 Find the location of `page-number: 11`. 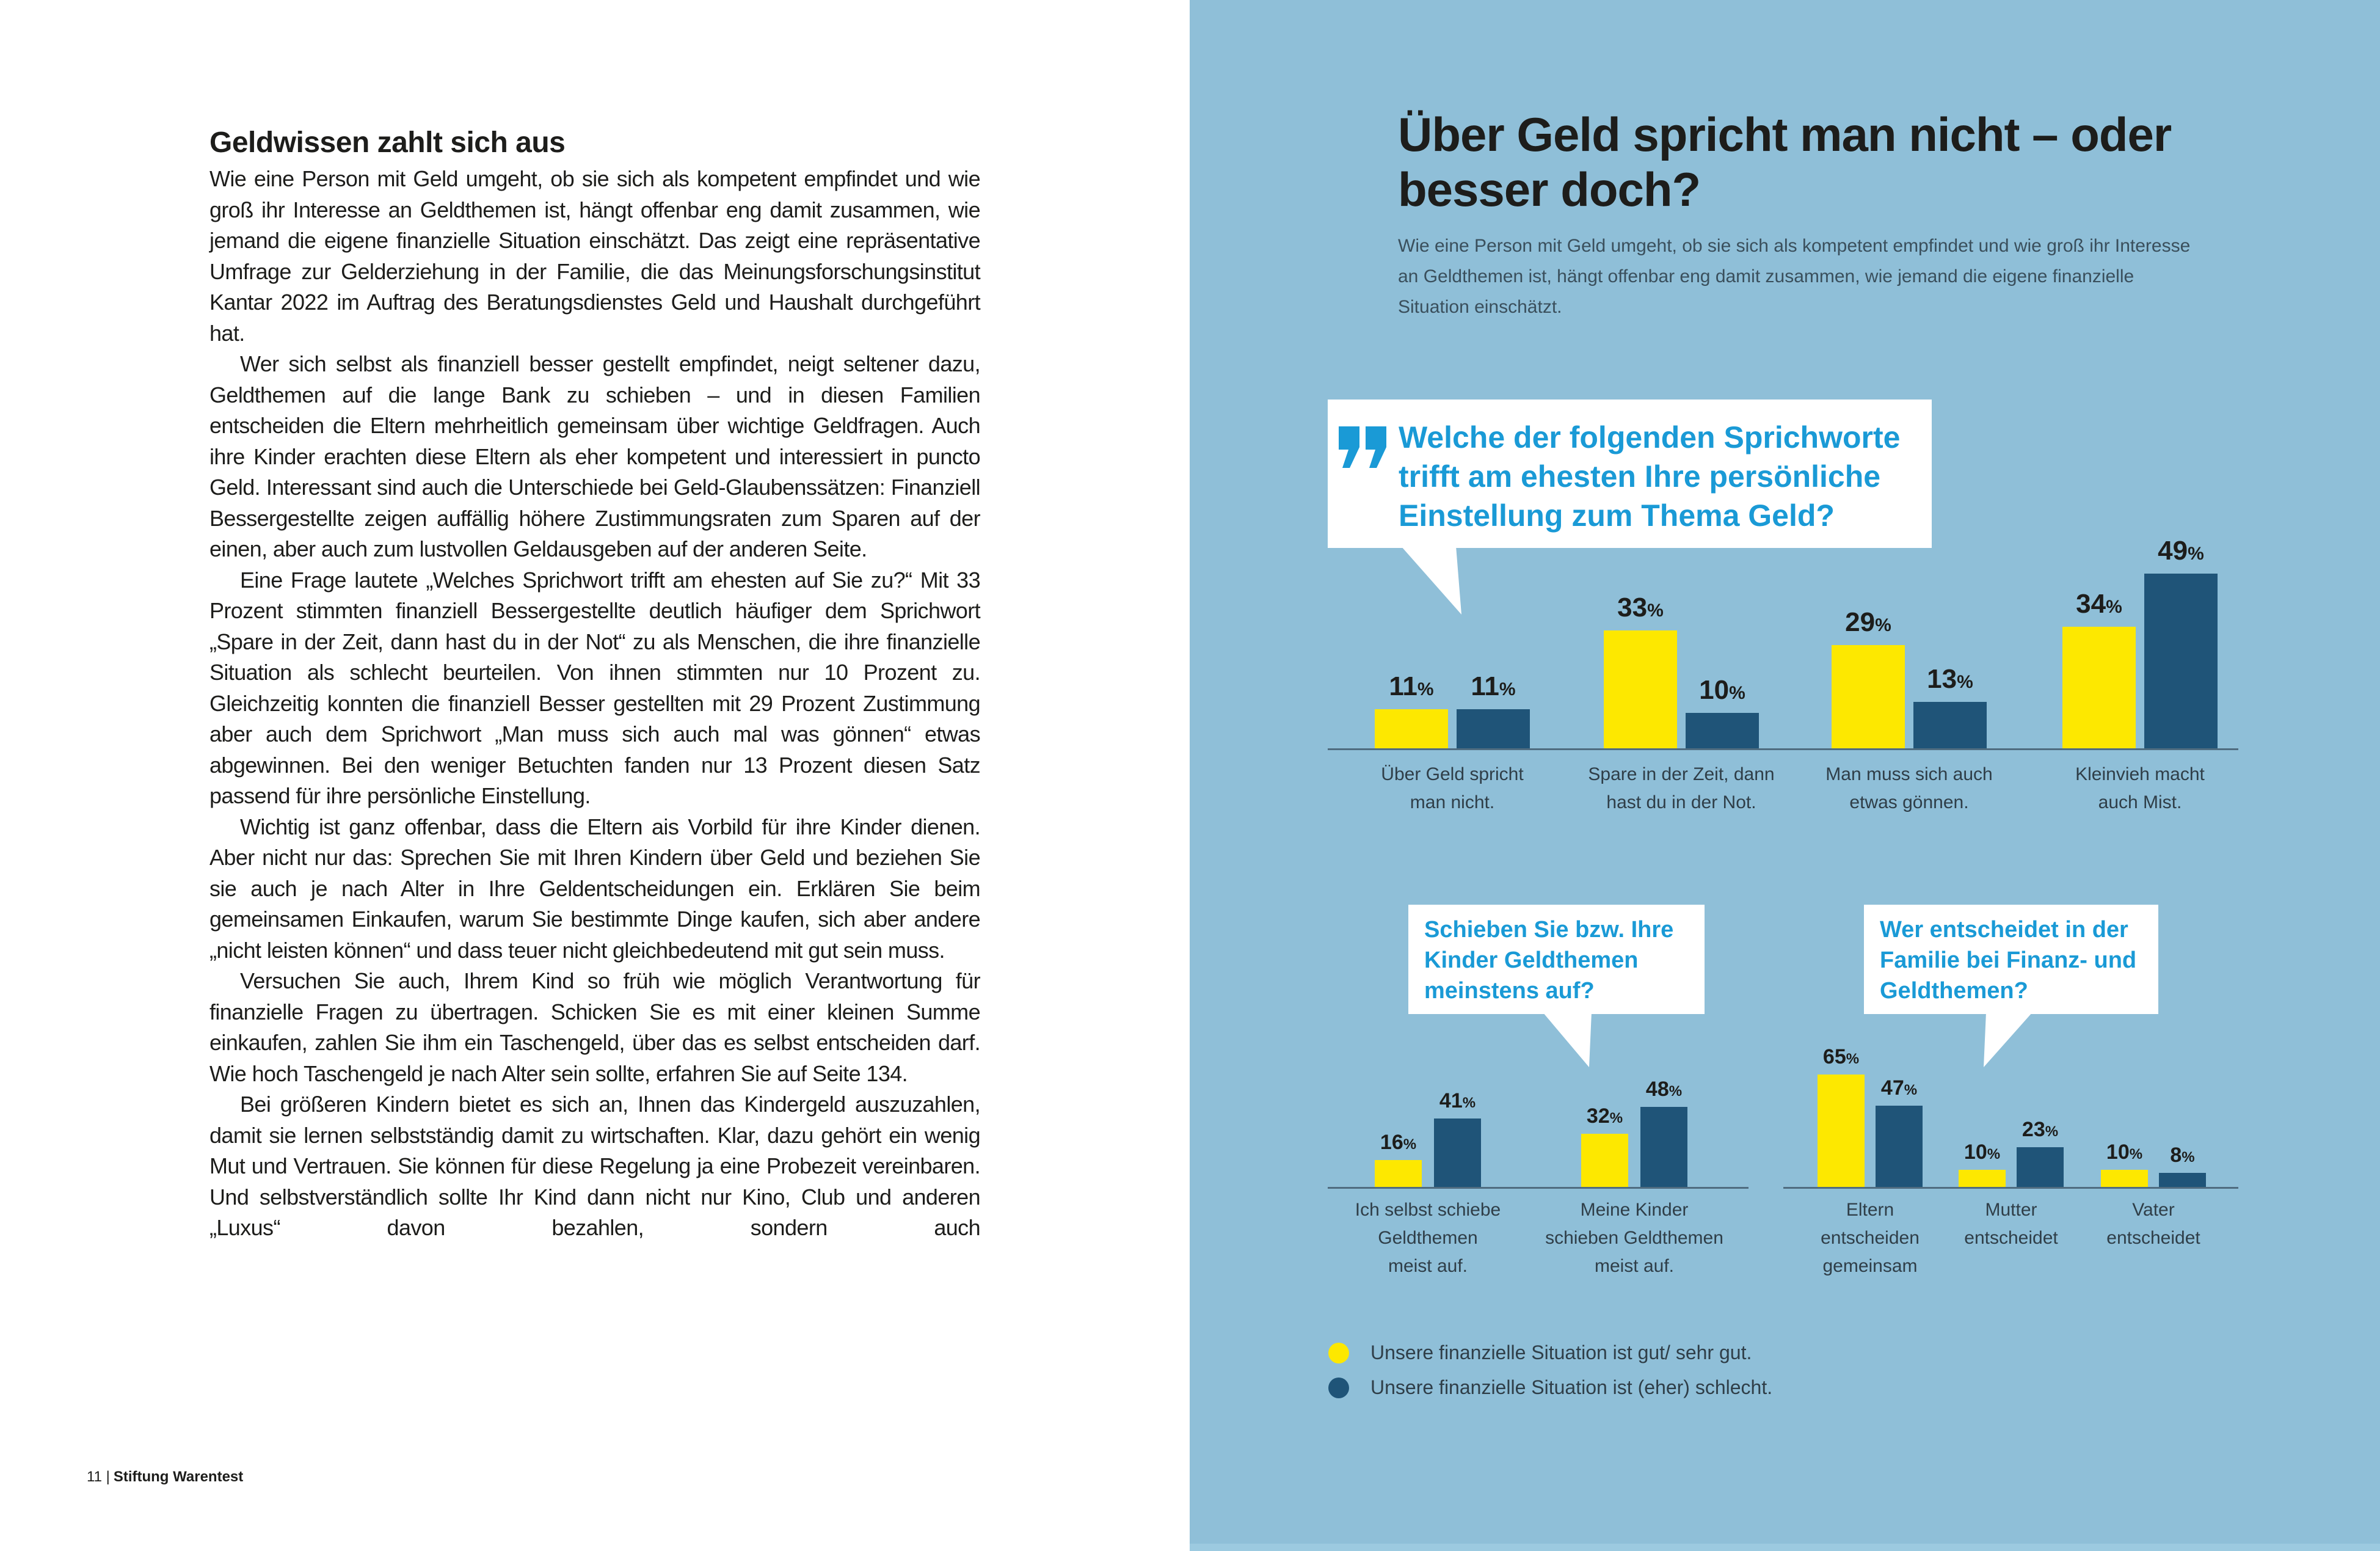

page-number: 11 is located at coordinates (94, 1477).